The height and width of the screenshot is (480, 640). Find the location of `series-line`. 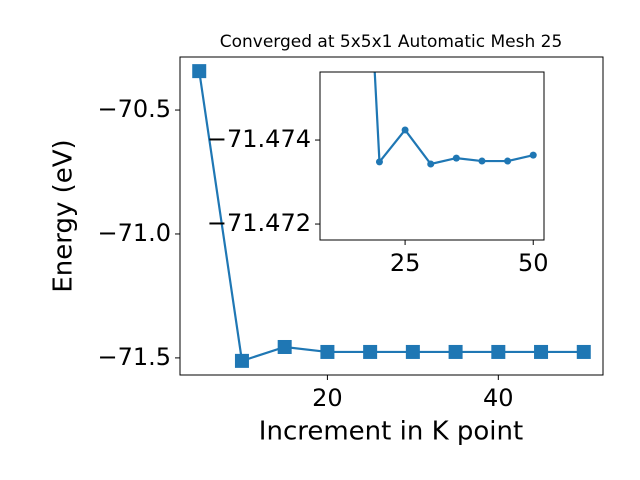

series-line is located at coordinates (453, 119).